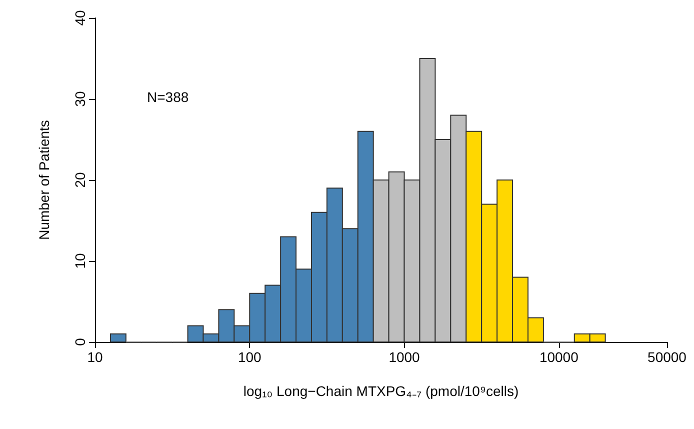 The height and width of the screenshot is (429, 694). I want to click on x-tick-label: 1000, so click(404, 357).